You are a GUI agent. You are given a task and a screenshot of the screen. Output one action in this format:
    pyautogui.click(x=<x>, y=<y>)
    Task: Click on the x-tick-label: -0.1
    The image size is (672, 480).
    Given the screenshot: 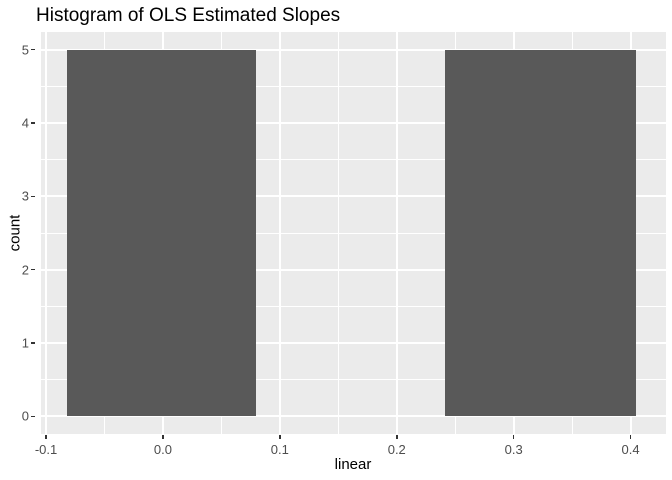 What is the action you would take?
    pyautogui.click(x=46, y=449)
    